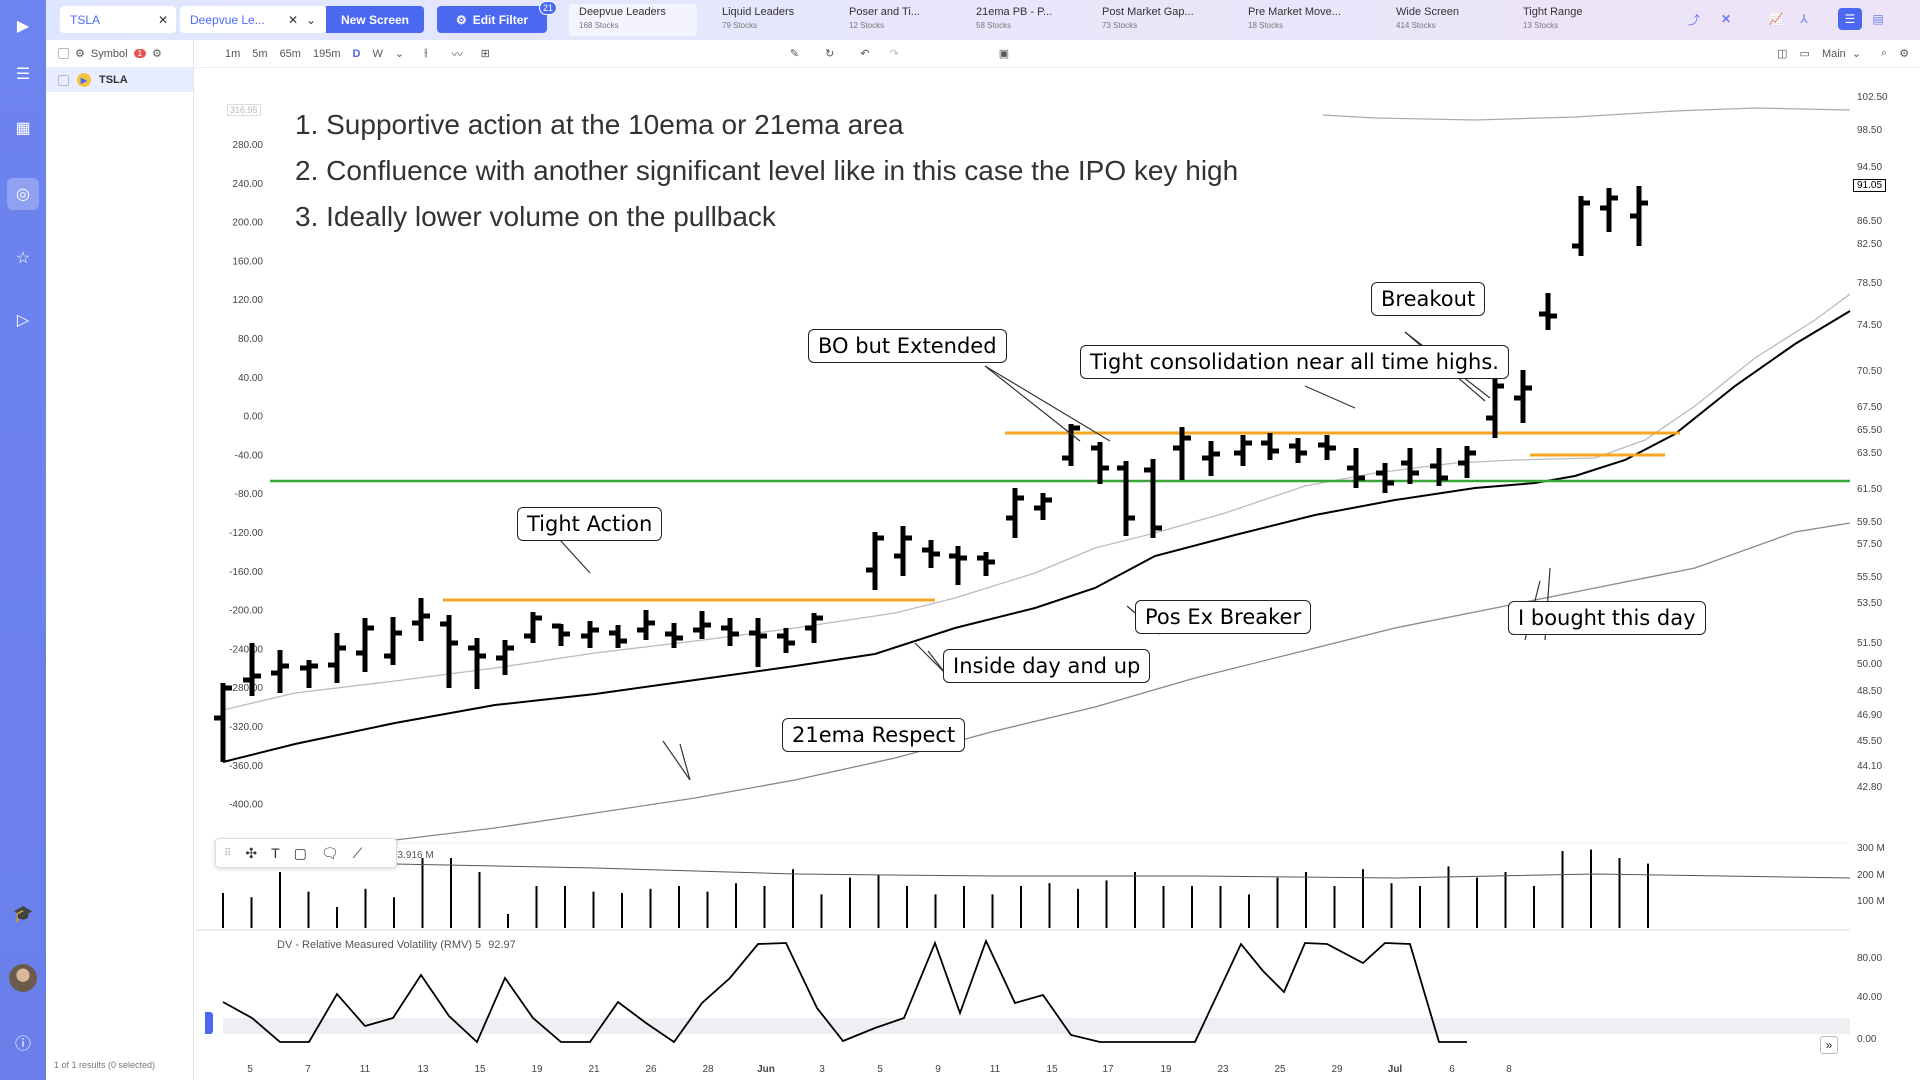 Image resolution: width=1920 pixels, height=1080 pixels. Describe the element at coordinates (426, 53) in the screenshot. I see `indicators-icon: ⫲` at that location.